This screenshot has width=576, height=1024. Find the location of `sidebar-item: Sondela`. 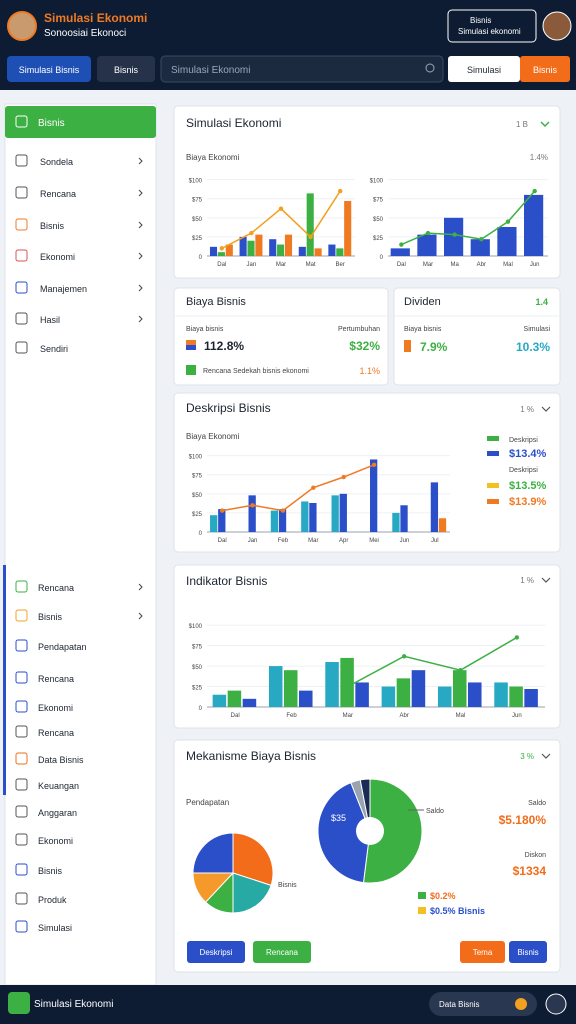

sidebar-item: Sondela is located at coordinates (56, 162).